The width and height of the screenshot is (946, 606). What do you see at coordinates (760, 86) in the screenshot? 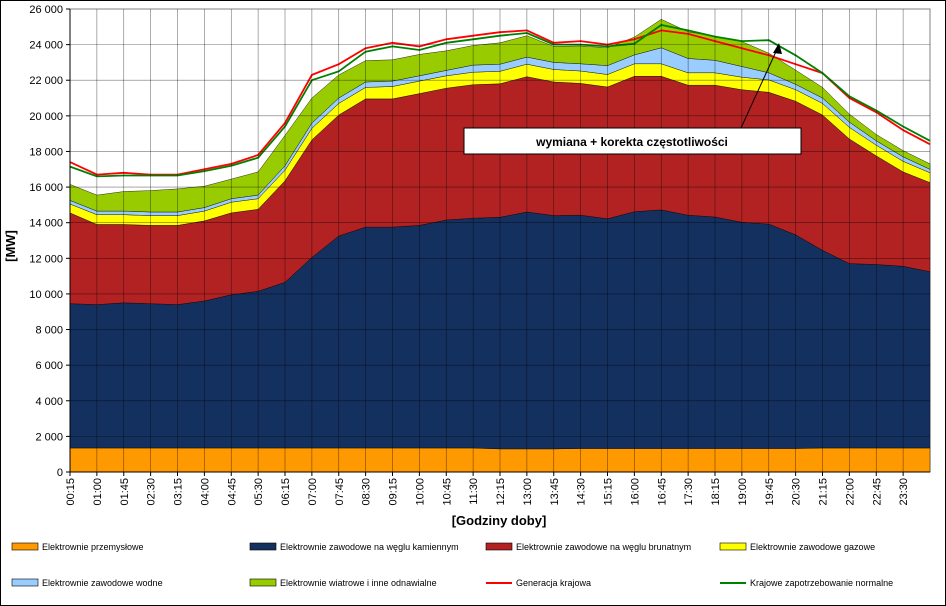
I see `annotation-arrow-line` at bounding box center [760, 86].